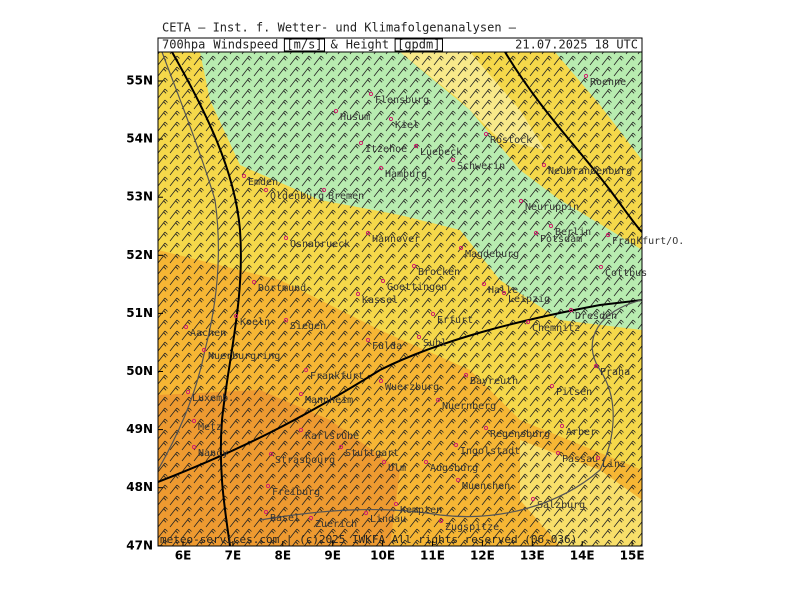 The width and height of the screenshot is (800, 604). What do you see at coordinates (387, 346) in the screenshot?
I see `city-label: Fulda` at bounding box center [387, 346].